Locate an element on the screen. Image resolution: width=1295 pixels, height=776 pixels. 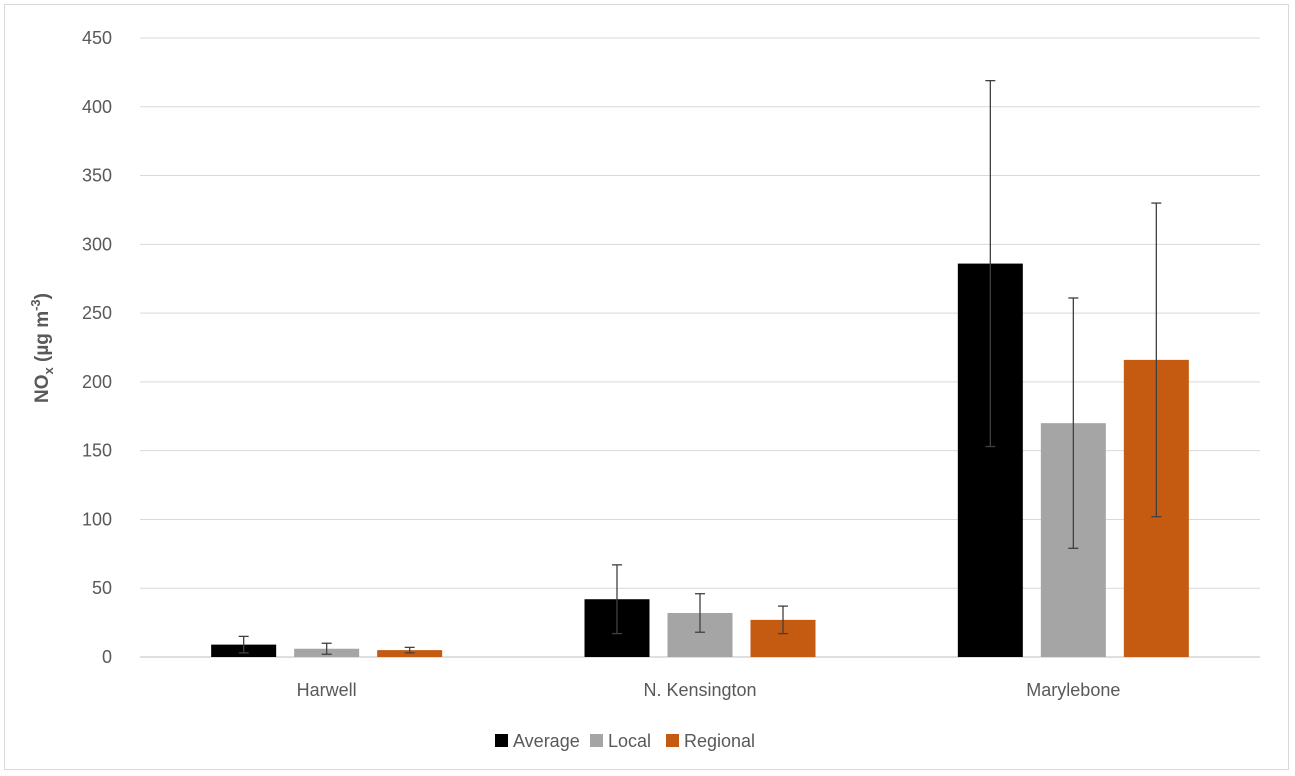
y-axis-label-suffix: ) is located at coordinates (42, 296).